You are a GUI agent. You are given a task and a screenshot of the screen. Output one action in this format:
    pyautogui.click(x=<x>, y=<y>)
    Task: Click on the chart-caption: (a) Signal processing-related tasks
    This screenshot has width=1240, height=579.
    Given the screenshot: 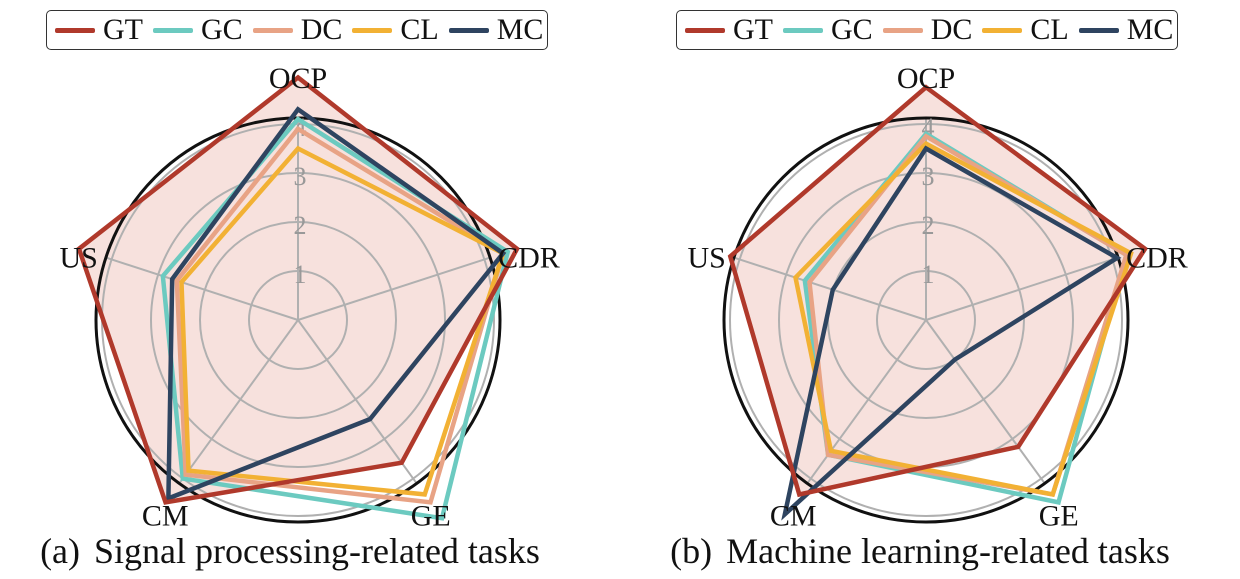 What is the action you would take?
    pyautogui.click(x=300, y=551)
    